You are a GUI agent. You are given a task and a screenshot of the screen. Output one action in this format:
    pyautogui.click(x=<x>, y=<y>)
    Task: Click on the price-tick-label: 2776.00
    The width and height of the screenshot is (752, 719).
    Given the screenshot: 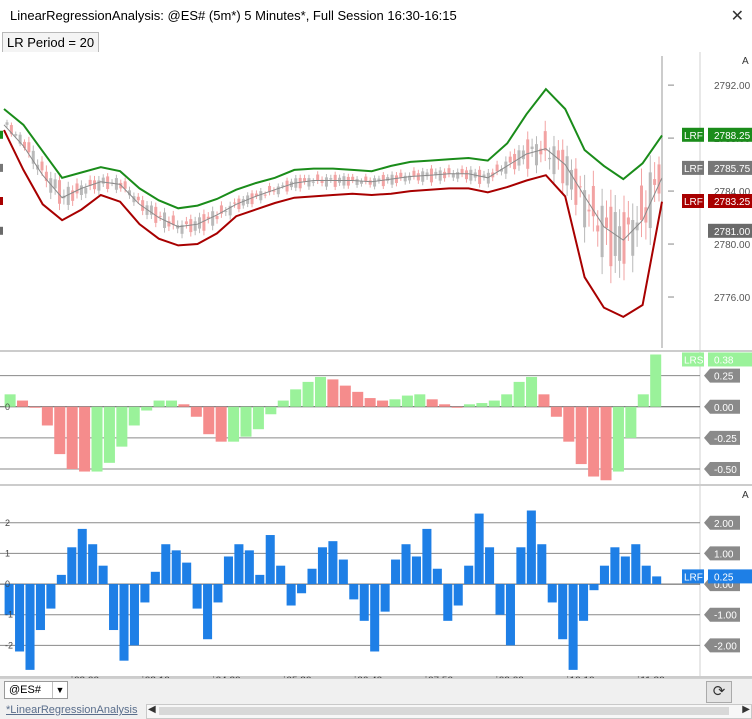 What is the action you would take?
    pyautogui.click(x=732, y=298)
    